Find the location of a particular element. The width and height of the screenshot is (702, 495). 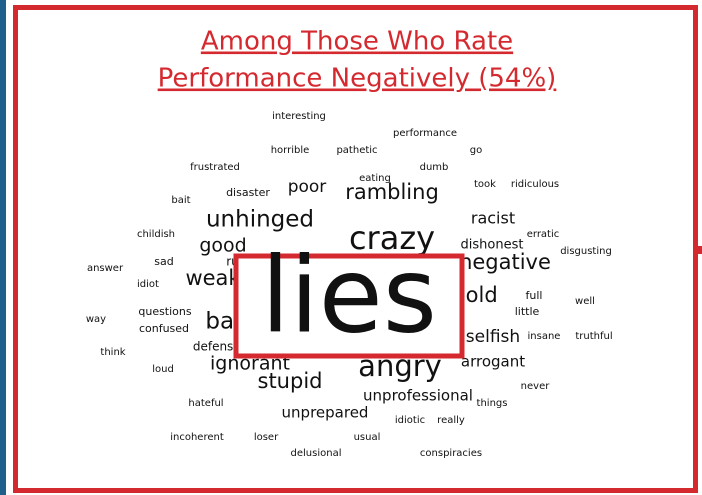

word: delusional is located at coordinates (316, 453).